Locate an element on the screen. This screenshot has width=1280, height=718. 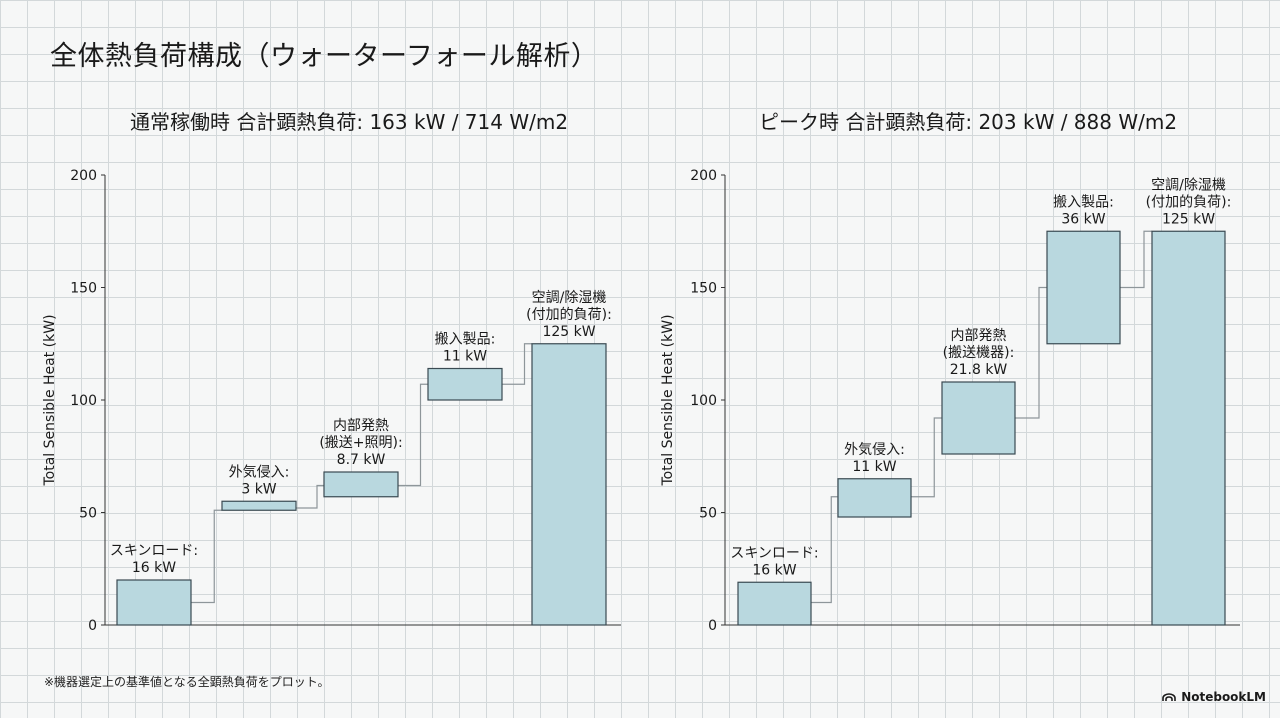
footnote: ※機器選定上の基準値となる全顕熱負荷をプロット。 is located at coordinates (187, 682).